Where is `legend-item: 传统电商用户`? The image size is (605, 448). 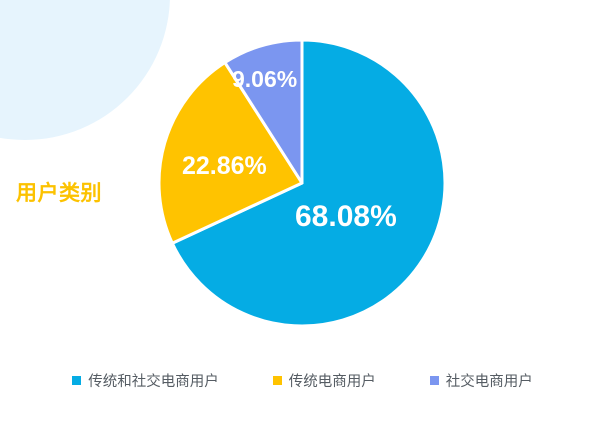
legend-item: 传统电商用户 is located at coordinates (324, 380).